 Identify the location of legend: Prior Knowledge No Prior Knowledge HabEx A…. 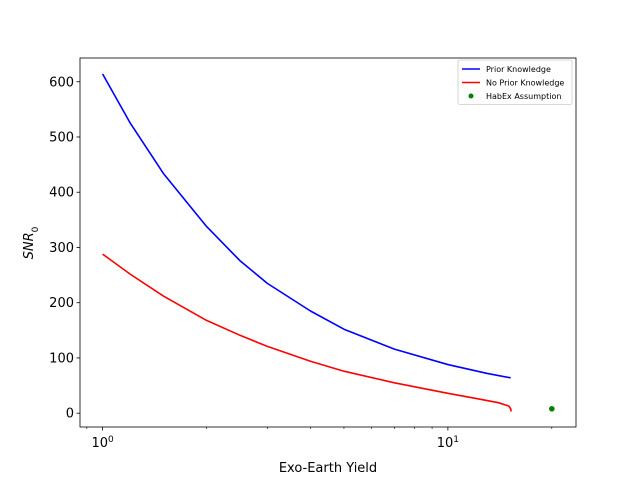
(515, 82).